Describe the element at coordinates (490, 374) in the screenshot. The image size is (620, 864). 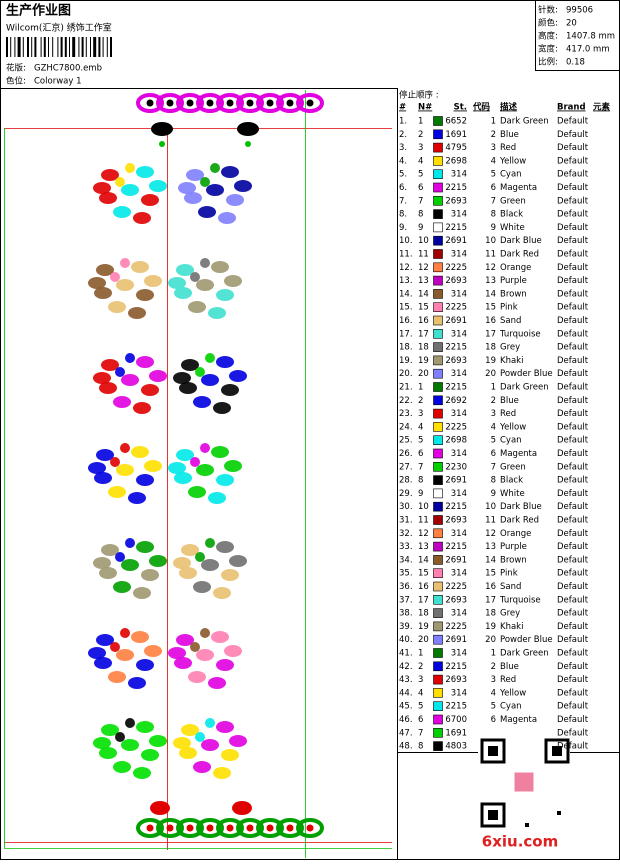
I see `color-code: 20` at that location.